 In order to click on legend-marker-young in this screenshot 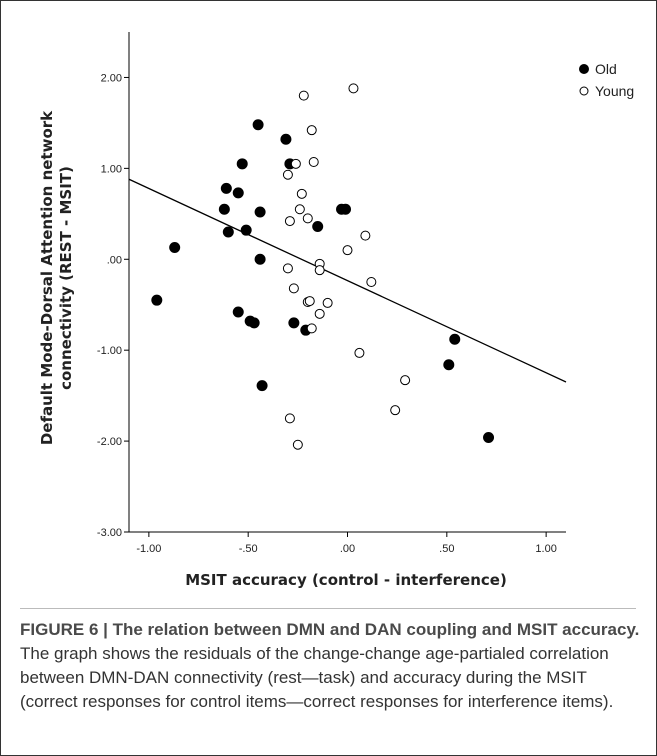, I will do `click(584, 91)`.